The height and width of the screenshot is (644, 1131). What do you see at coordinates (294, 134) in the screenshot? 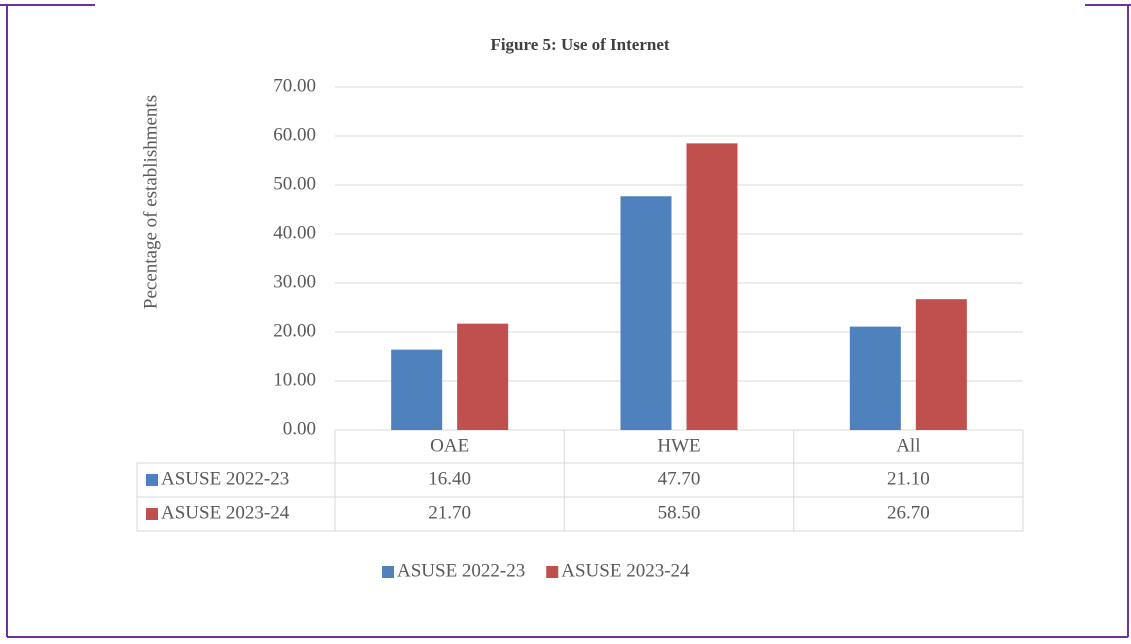
I see `y-tick-label: 60.00` at bounding box center [294, 134].